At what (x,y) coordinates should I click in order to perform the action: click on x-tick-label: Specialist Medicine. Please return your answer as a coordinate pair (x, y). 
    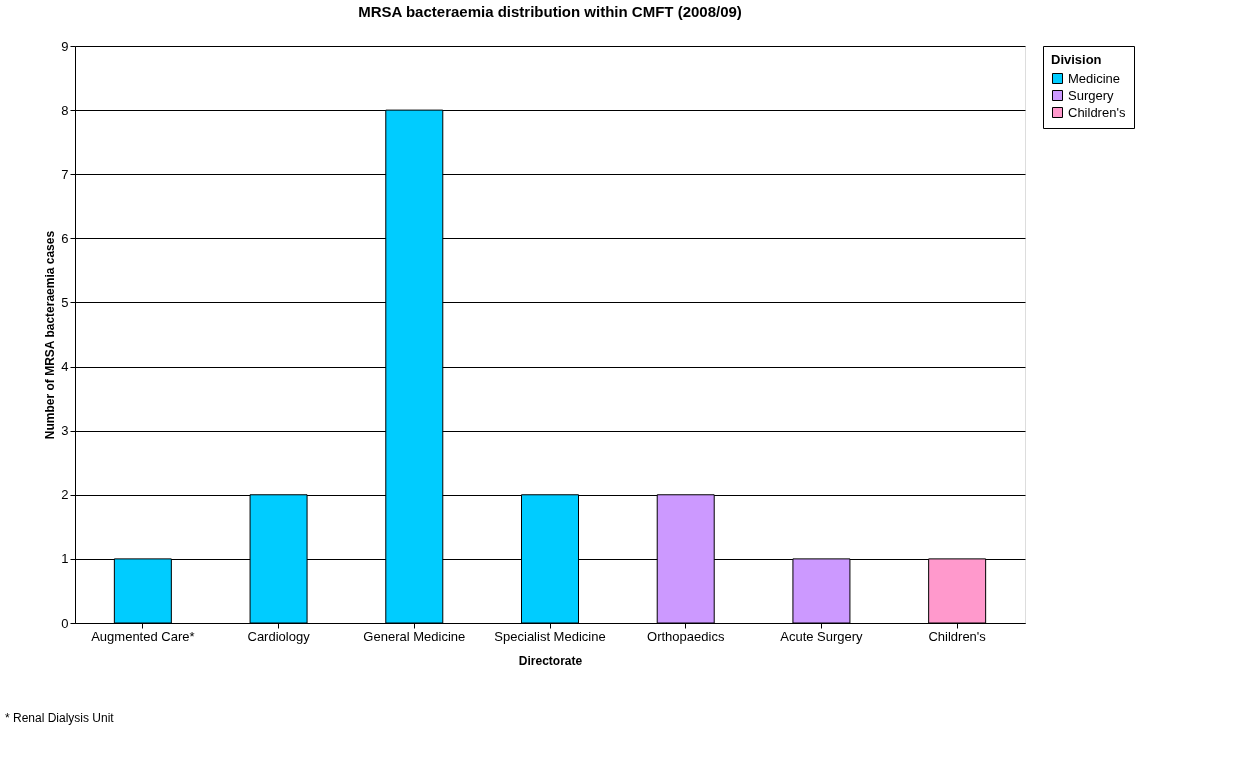
    Looking at the image, I should click on (550, 636).